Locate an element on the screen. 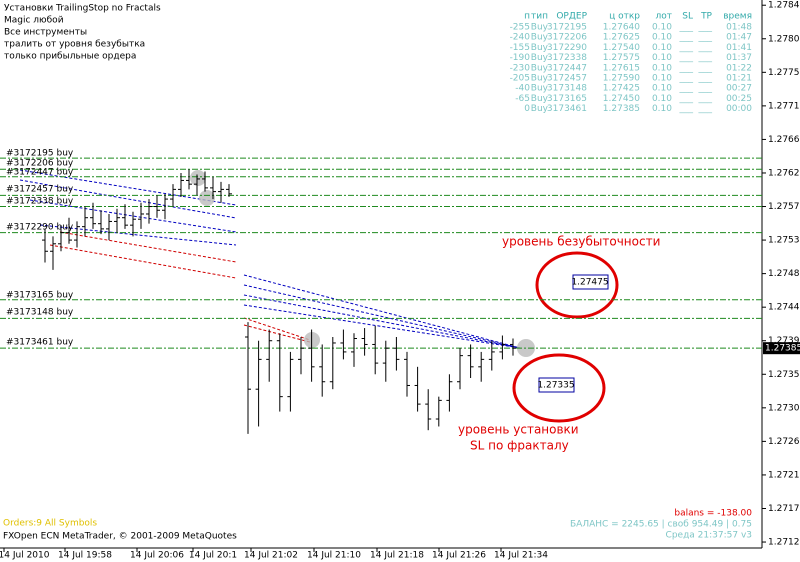  footer-time: Среда 21:37:57 v3 is located at coordinates (709, 536).